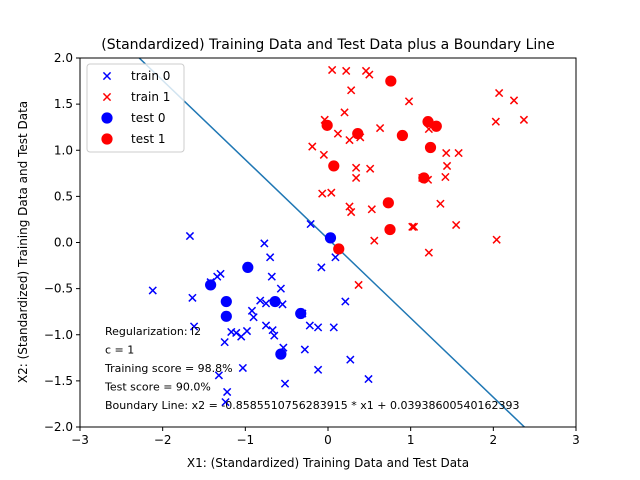 Image resolution: width=640 pixels, height=480 pixels. Describe the element at coordinates (80, 440) in the screenshot. I see `x-tick-label: −3` at that location.